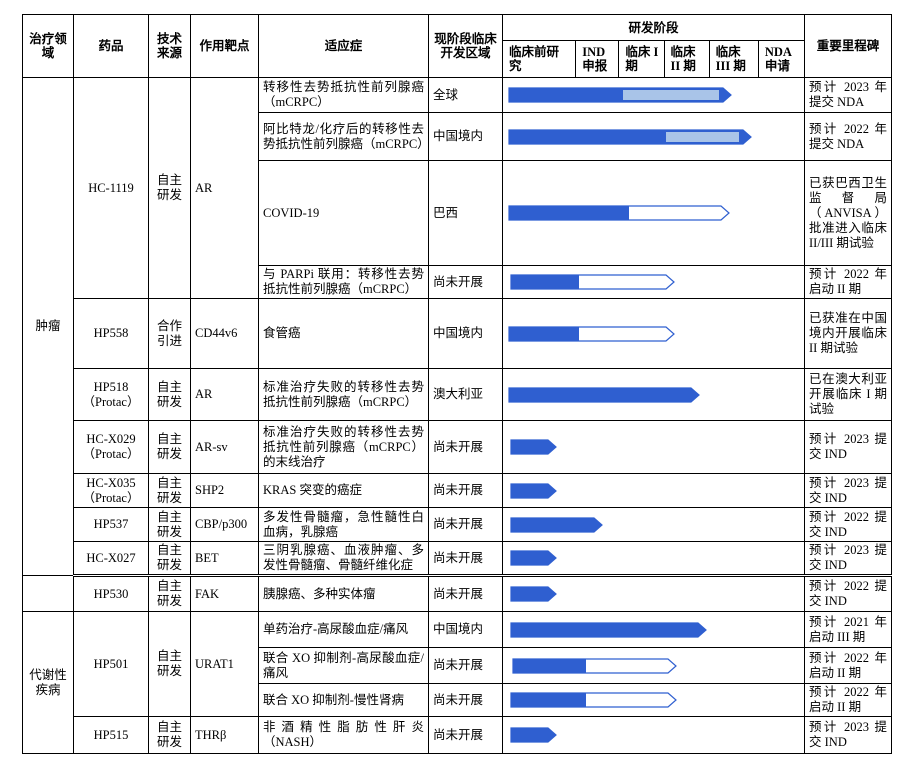  Describe the element at coordinates (224, 664) in the screenshot. I see `target-cell: URAT1` at that location.